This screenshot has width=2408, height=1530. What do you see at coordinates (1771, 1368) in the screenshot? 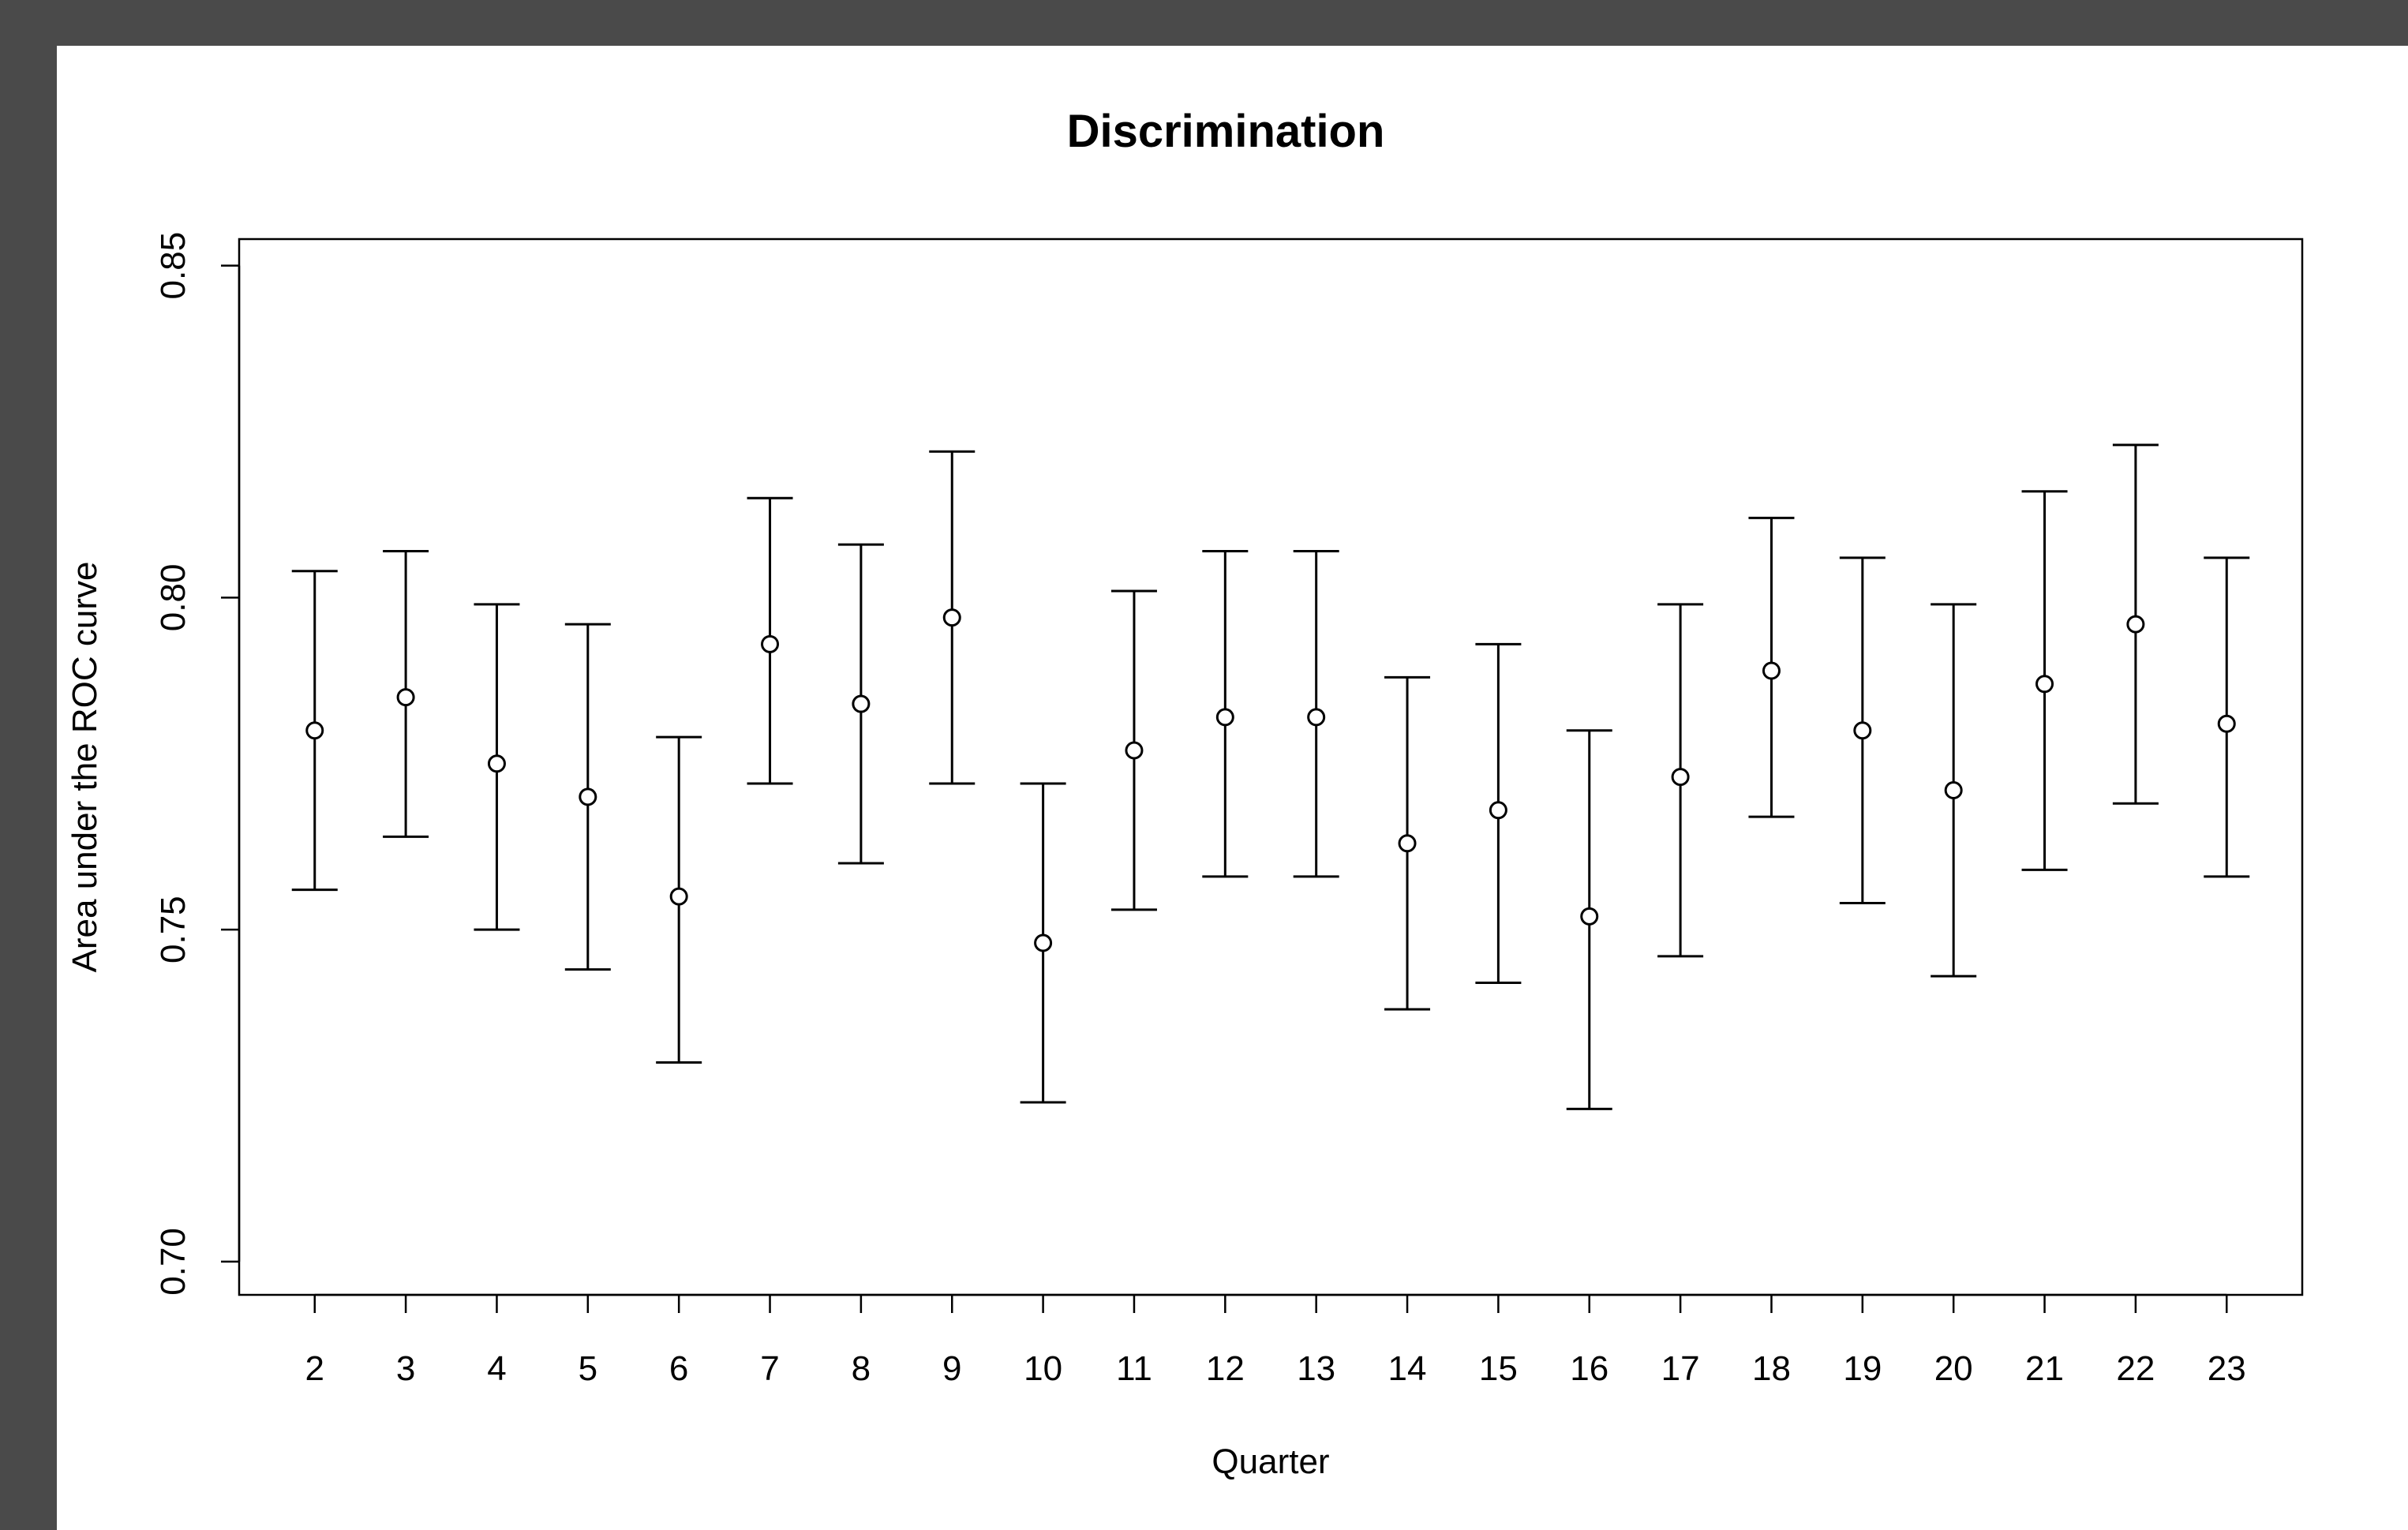
I see `x-tick-label: 18` at bounding box center [1771, 1368].